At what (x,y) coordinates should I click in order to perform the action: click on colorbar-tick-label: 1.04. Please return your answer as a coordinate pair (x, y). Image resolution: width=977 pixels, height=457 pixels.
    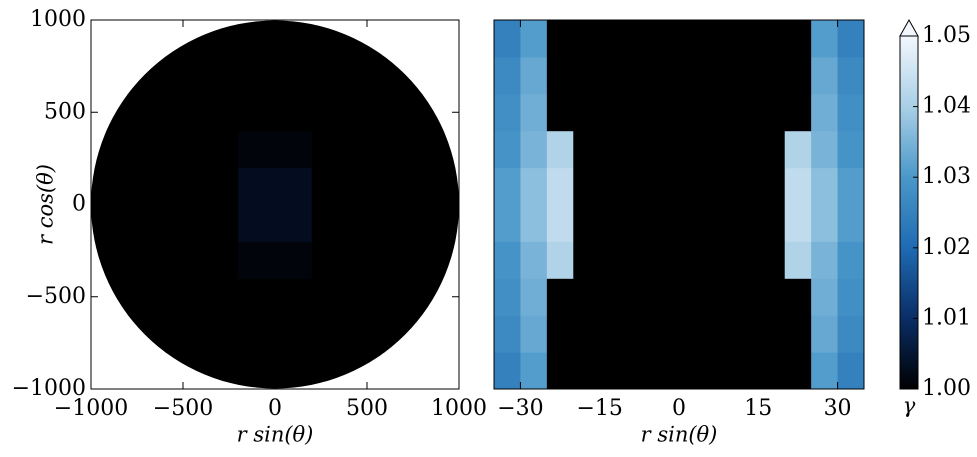
    Looking at the image, I should click on (946, 106).